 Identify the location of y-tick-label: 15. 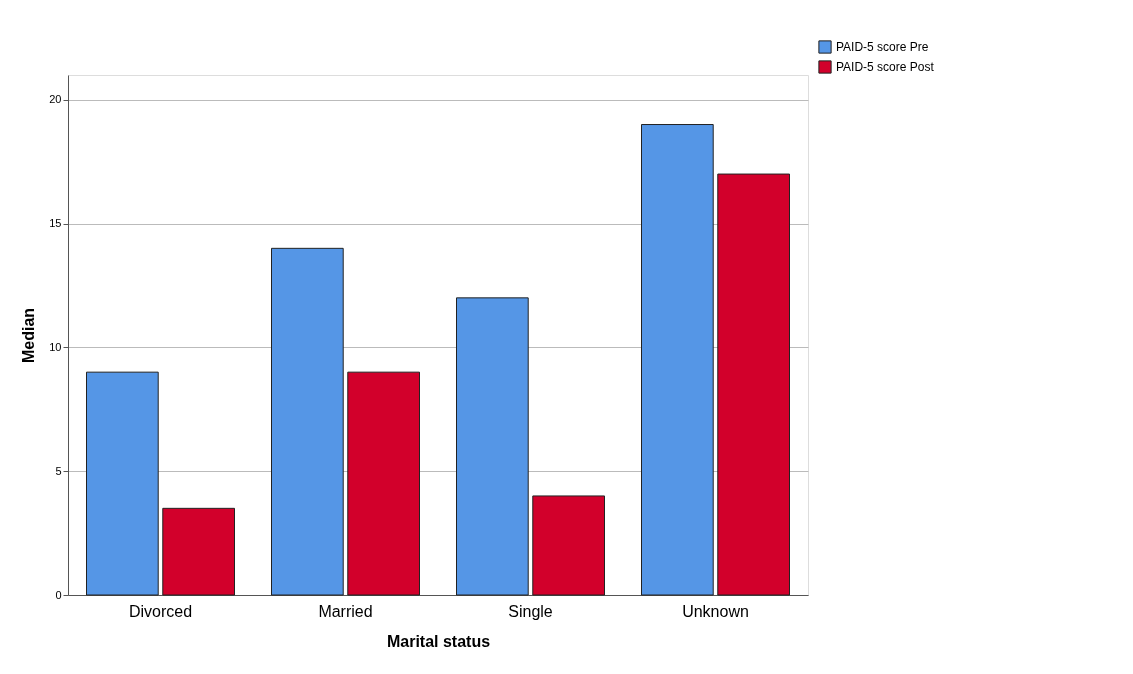
(55, 223).